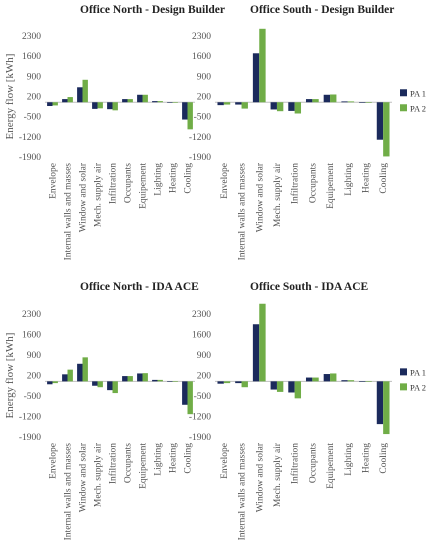 The image size is (428, 550). I want to click on y-tick-label: 200, so click(204, 98).